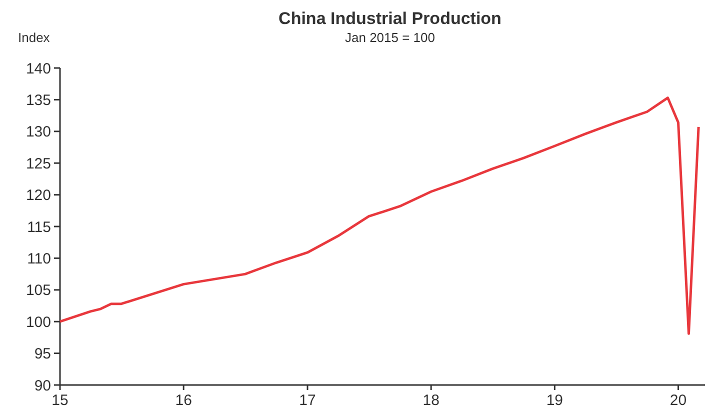  What do you see at coordinates (34, 37) in the screenshot?
I see `y-axis-title: Index` at bounding box center [34, 37].